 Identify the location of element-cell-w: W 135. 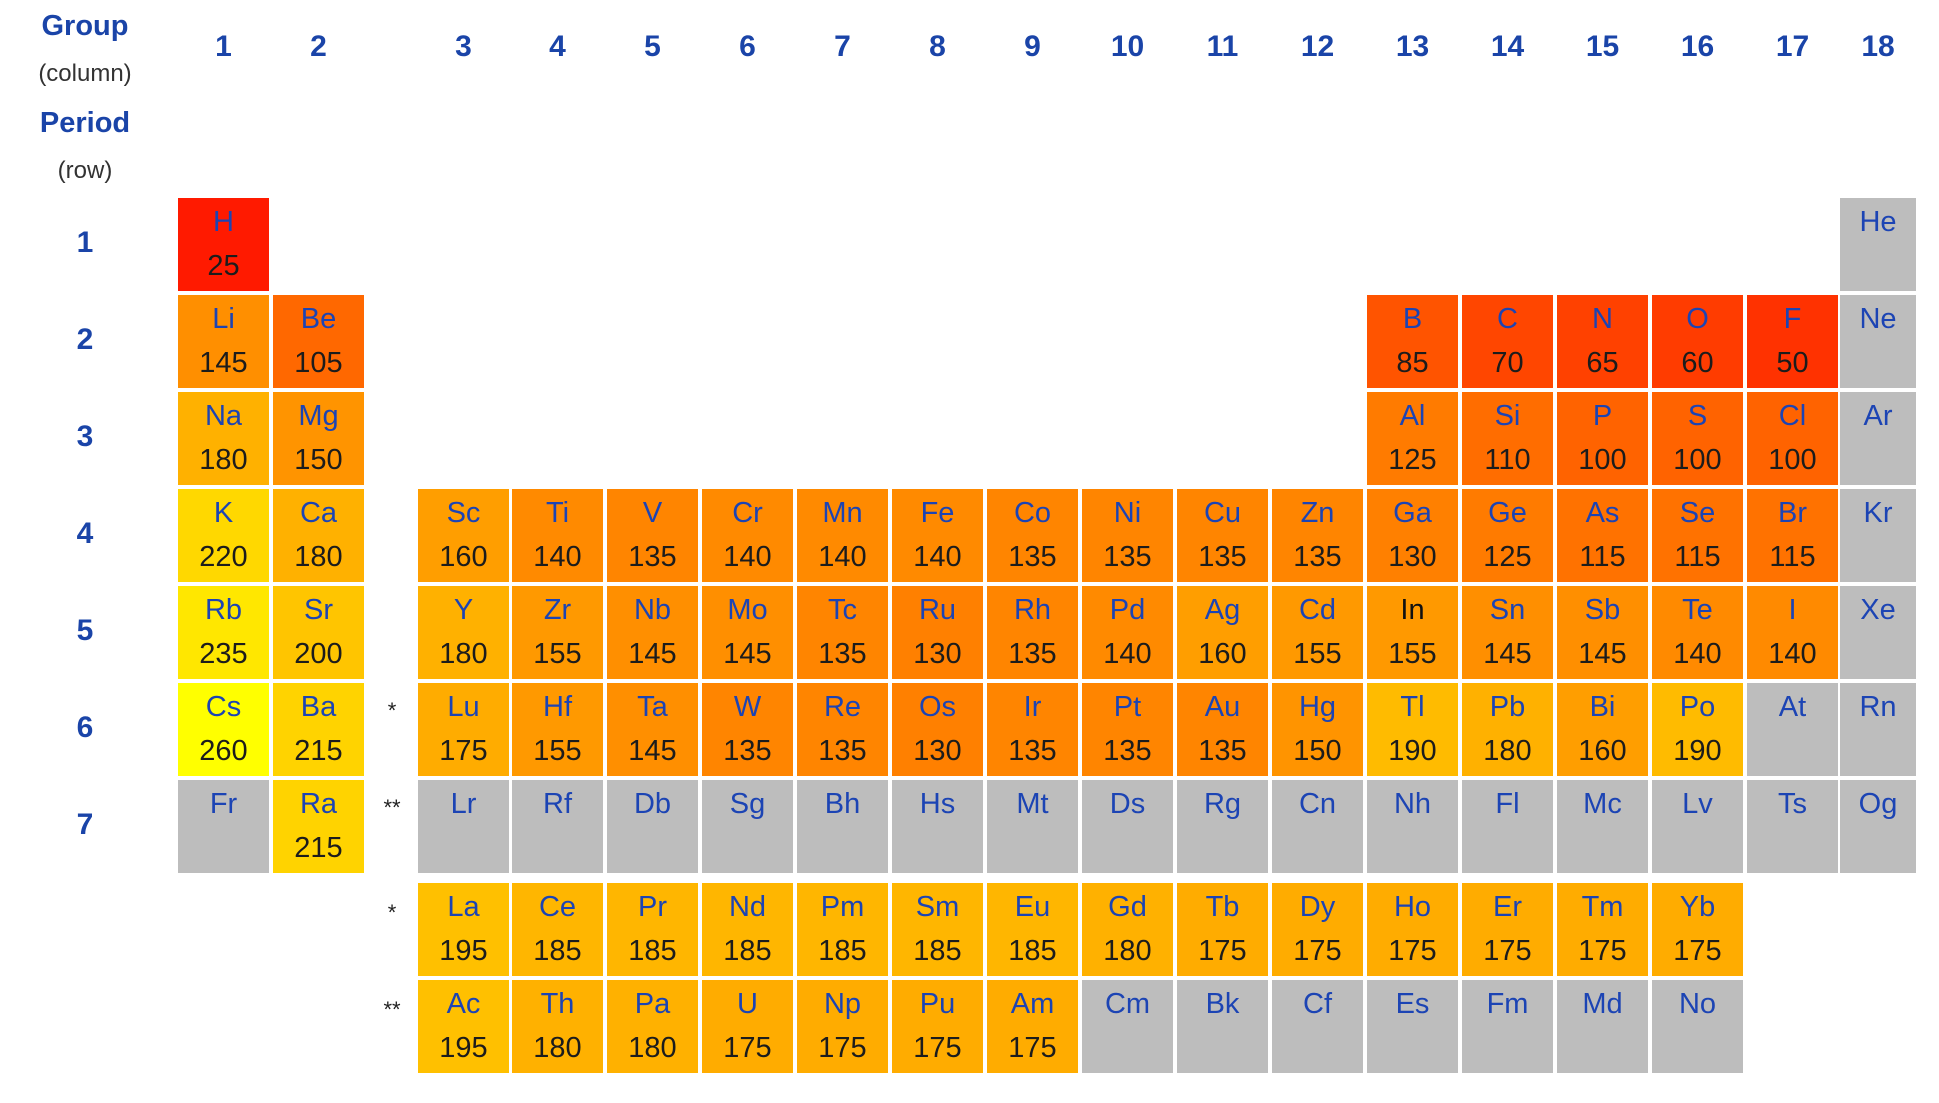
(747, 729).